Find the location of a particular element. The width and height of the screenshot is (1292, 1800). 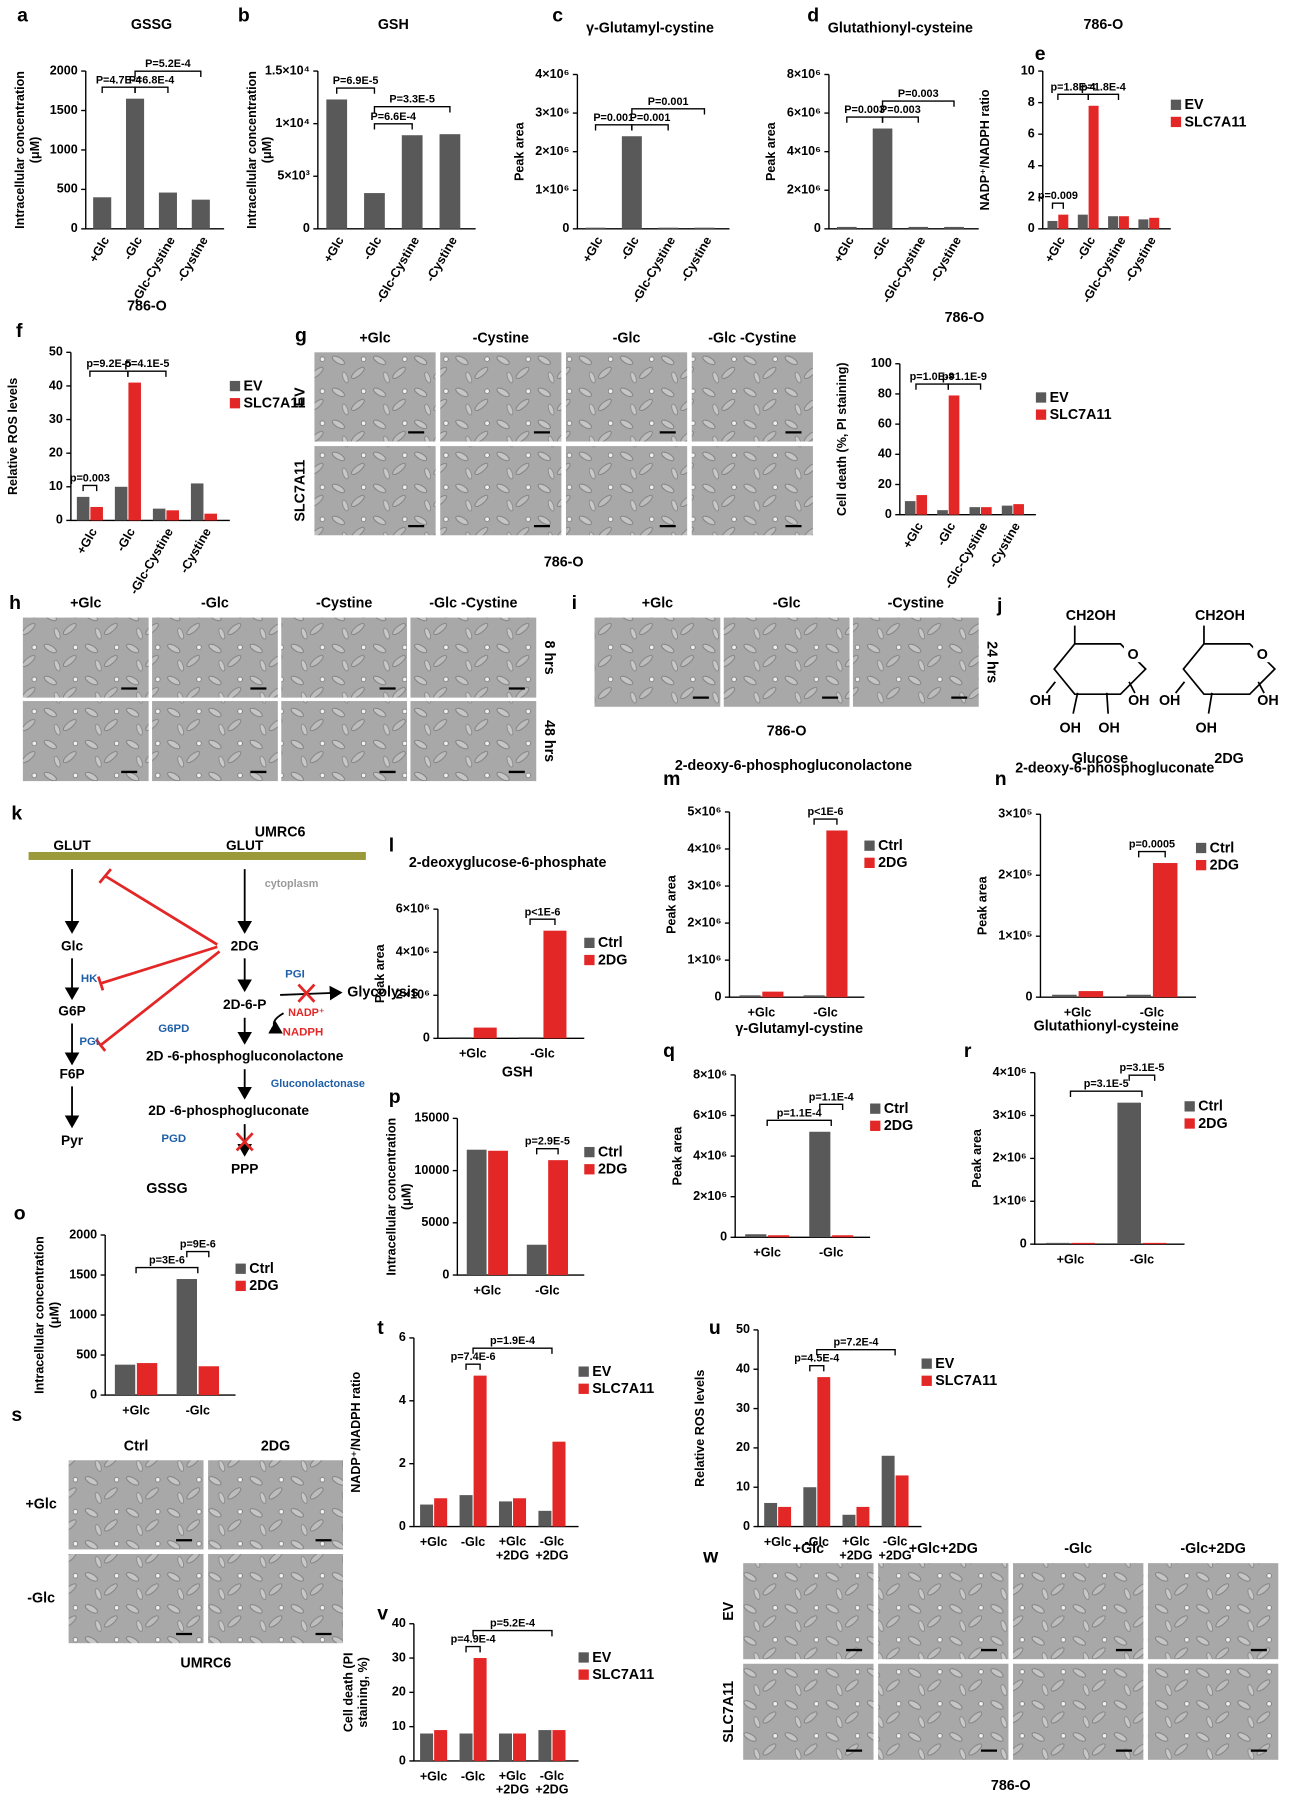

pathway-label: GLUT is located at coordinates (245, 845).